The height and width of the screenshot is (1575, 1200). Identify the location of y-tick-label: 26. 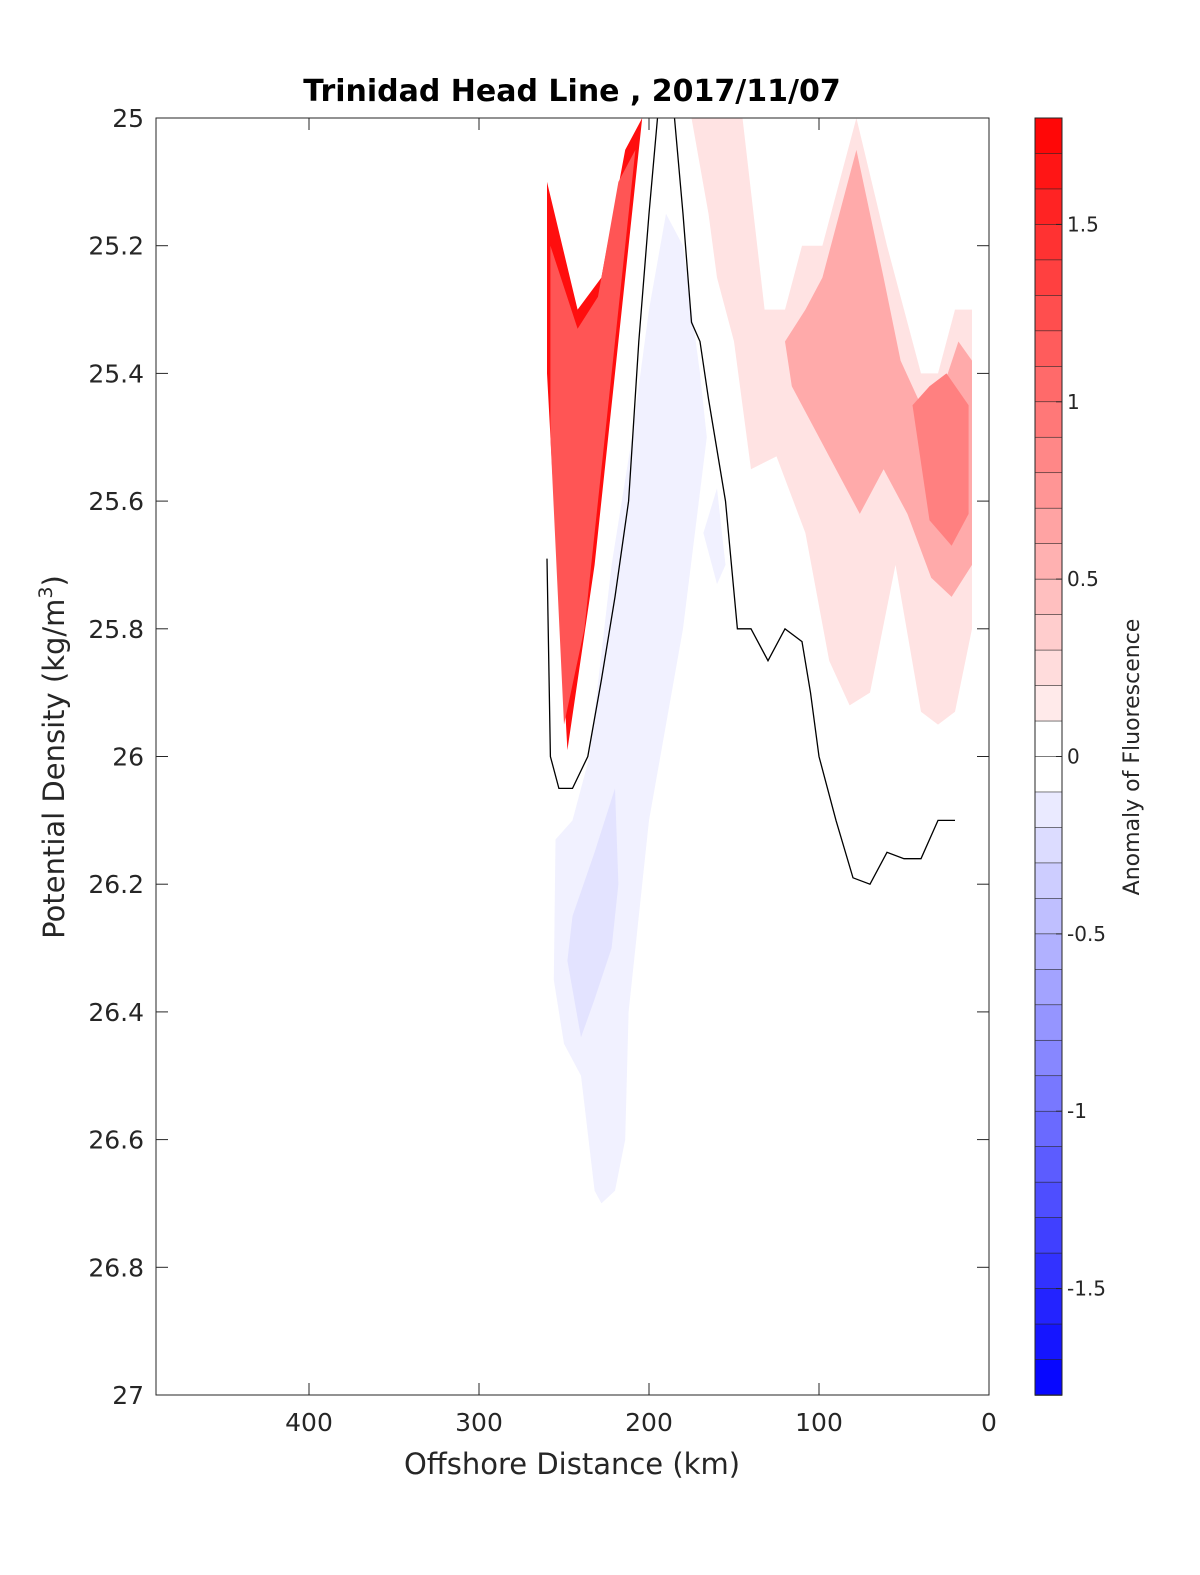
(128, 757).